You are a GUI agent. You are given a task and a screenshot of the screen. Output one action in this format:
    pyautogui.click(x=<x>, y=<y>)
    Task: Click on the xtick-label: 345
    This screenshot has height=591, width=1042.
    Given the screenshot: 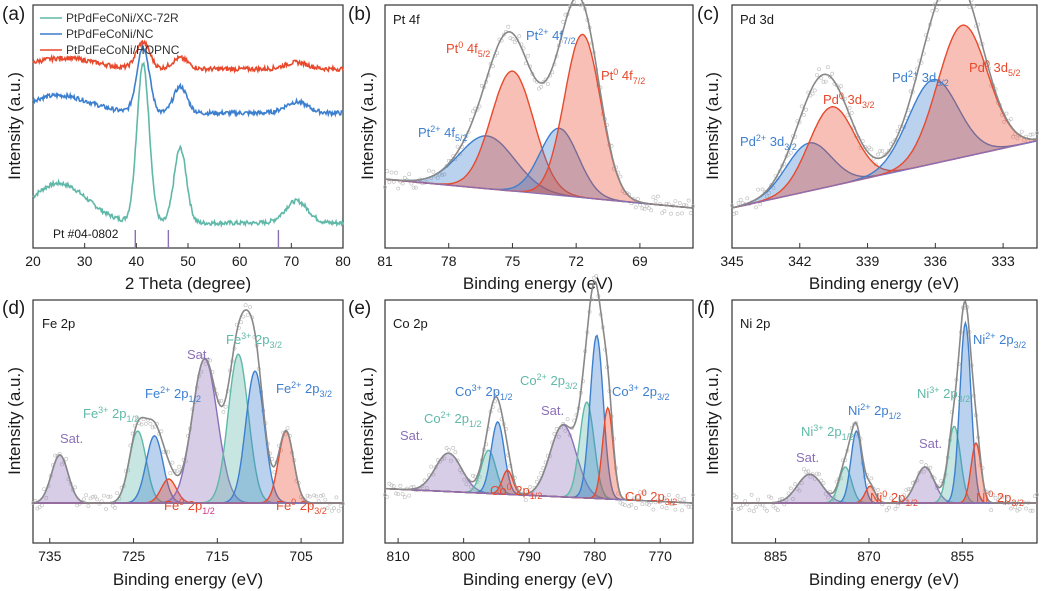 What is the action you would take?
    pyautogui.click(x=732, y=261)
    